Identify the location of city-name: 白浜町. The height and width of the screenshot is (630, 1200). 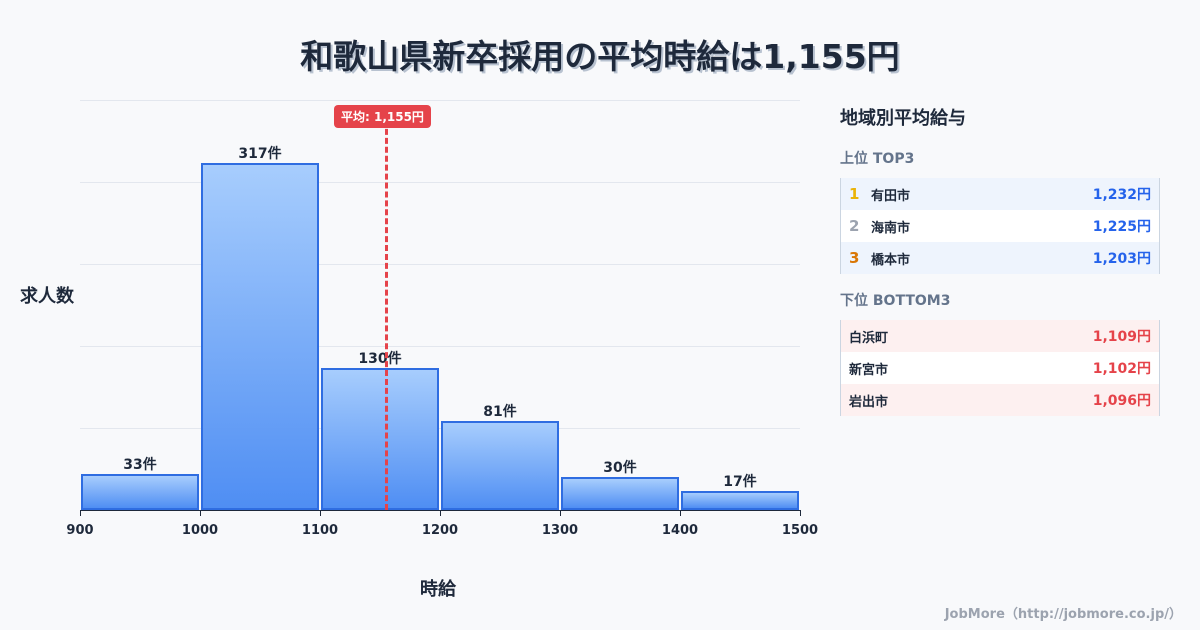
(869, 338).